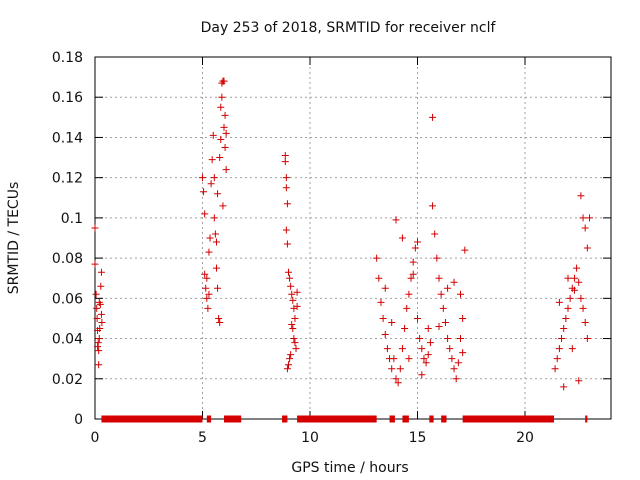 This screenshot has width=640, height=480. Describe the element at coordinates (349, 468) in the screenshot. I see `x-axis-label: GPS time / hours` at that location.